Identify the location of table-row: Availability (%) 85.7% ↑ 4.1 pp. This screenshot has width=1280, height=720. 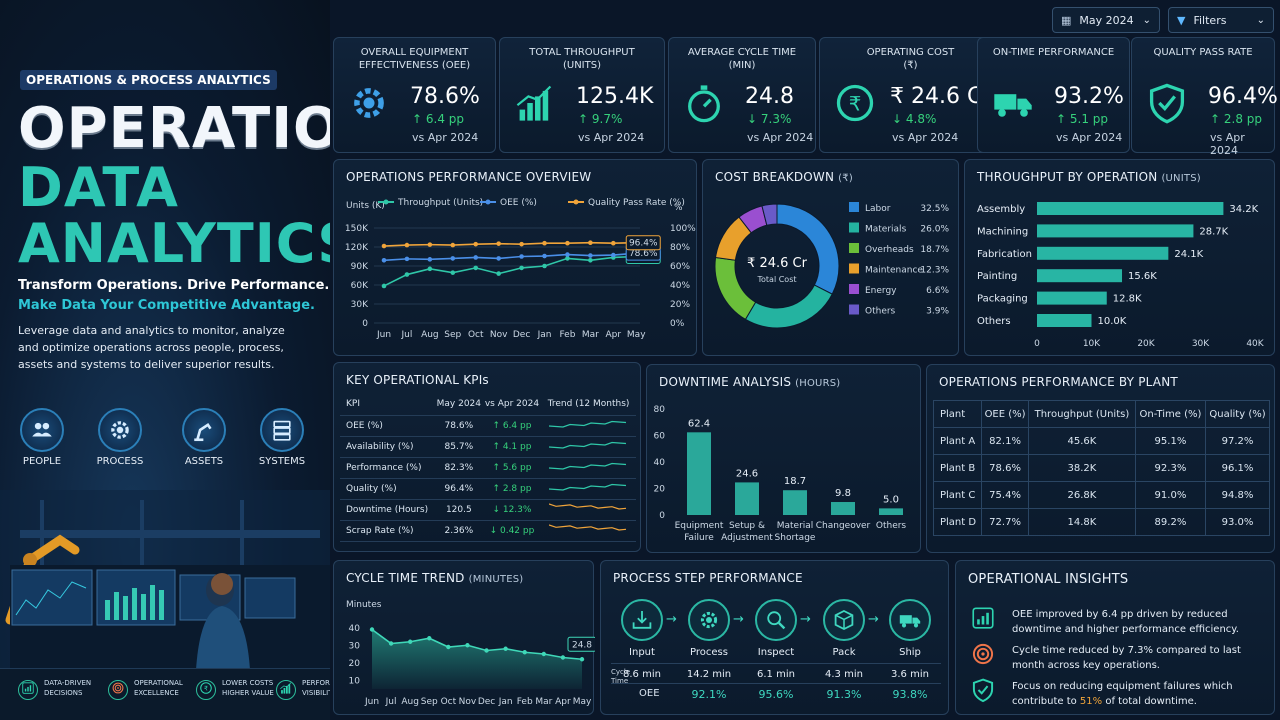
(488, 447).